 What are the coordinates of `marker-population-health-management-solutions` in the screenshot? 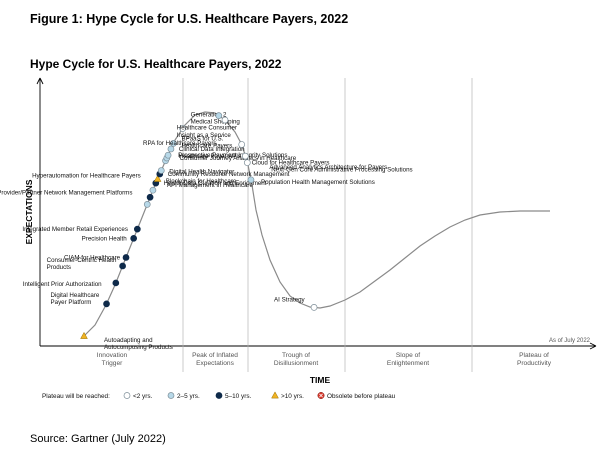 It's located at (251, 180).